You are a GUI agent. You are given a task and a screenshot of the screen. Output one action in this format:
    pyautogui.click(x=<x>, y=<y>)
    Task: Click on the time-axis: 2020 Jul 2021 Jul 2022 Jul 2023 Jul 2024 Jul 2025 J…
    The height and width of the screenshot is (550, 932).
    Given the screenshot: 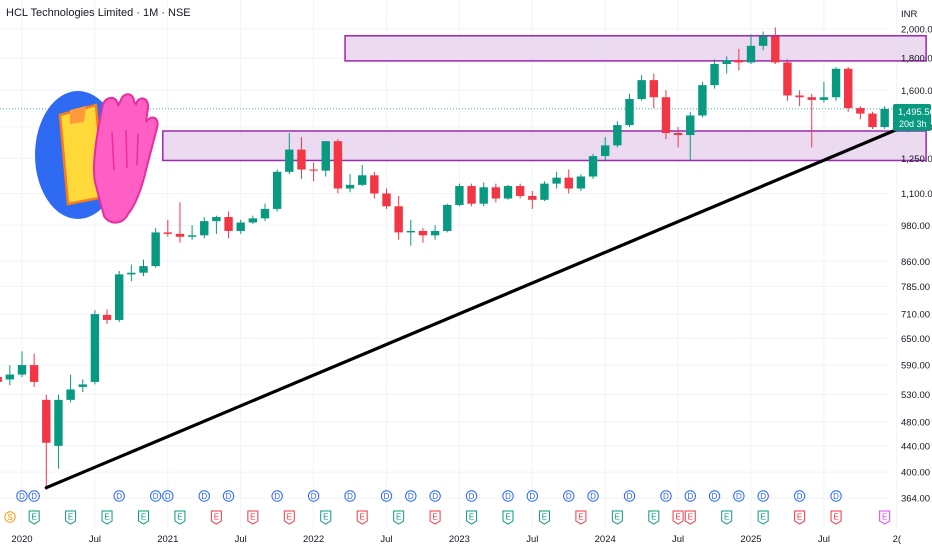 What is the action you would take?
    pyautogui.click(x=456, y=539)
    